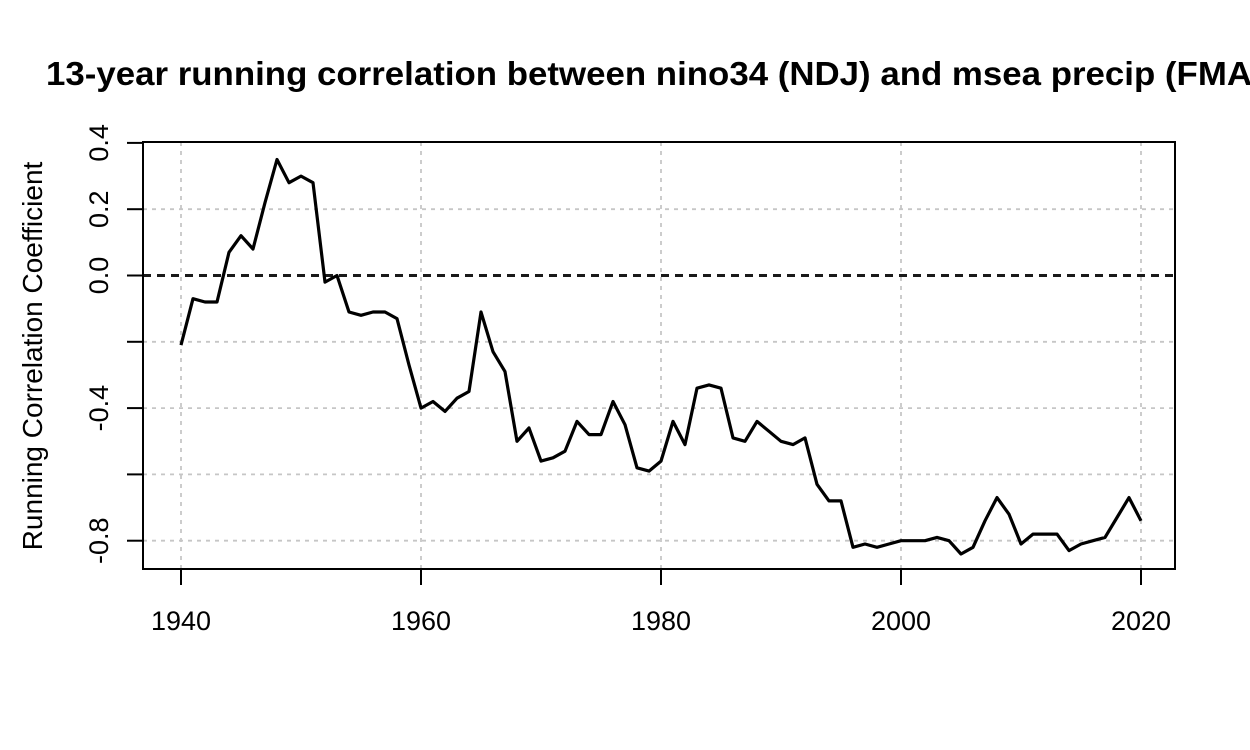  What do you see at coordinates (901, 621) in the screenshot?
I see `x-tick-label: 2000` at bounding box center [901, 621].